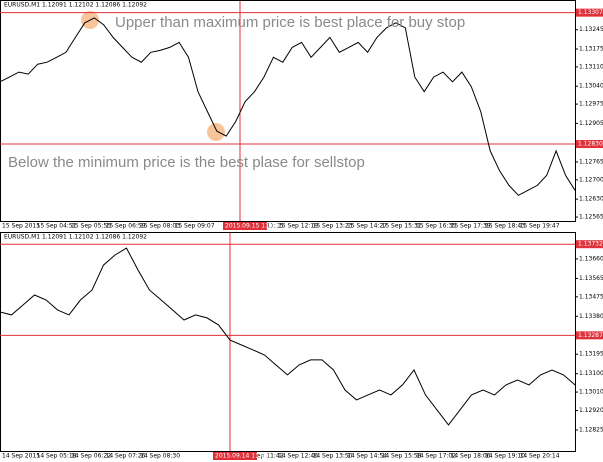 This screenshot has height=462, width=603. What do you see at coordinates (160, 226) in the screenshot?
I see `x-tick-label: 15 Sep 08:03` at bounding box center [160, 226].